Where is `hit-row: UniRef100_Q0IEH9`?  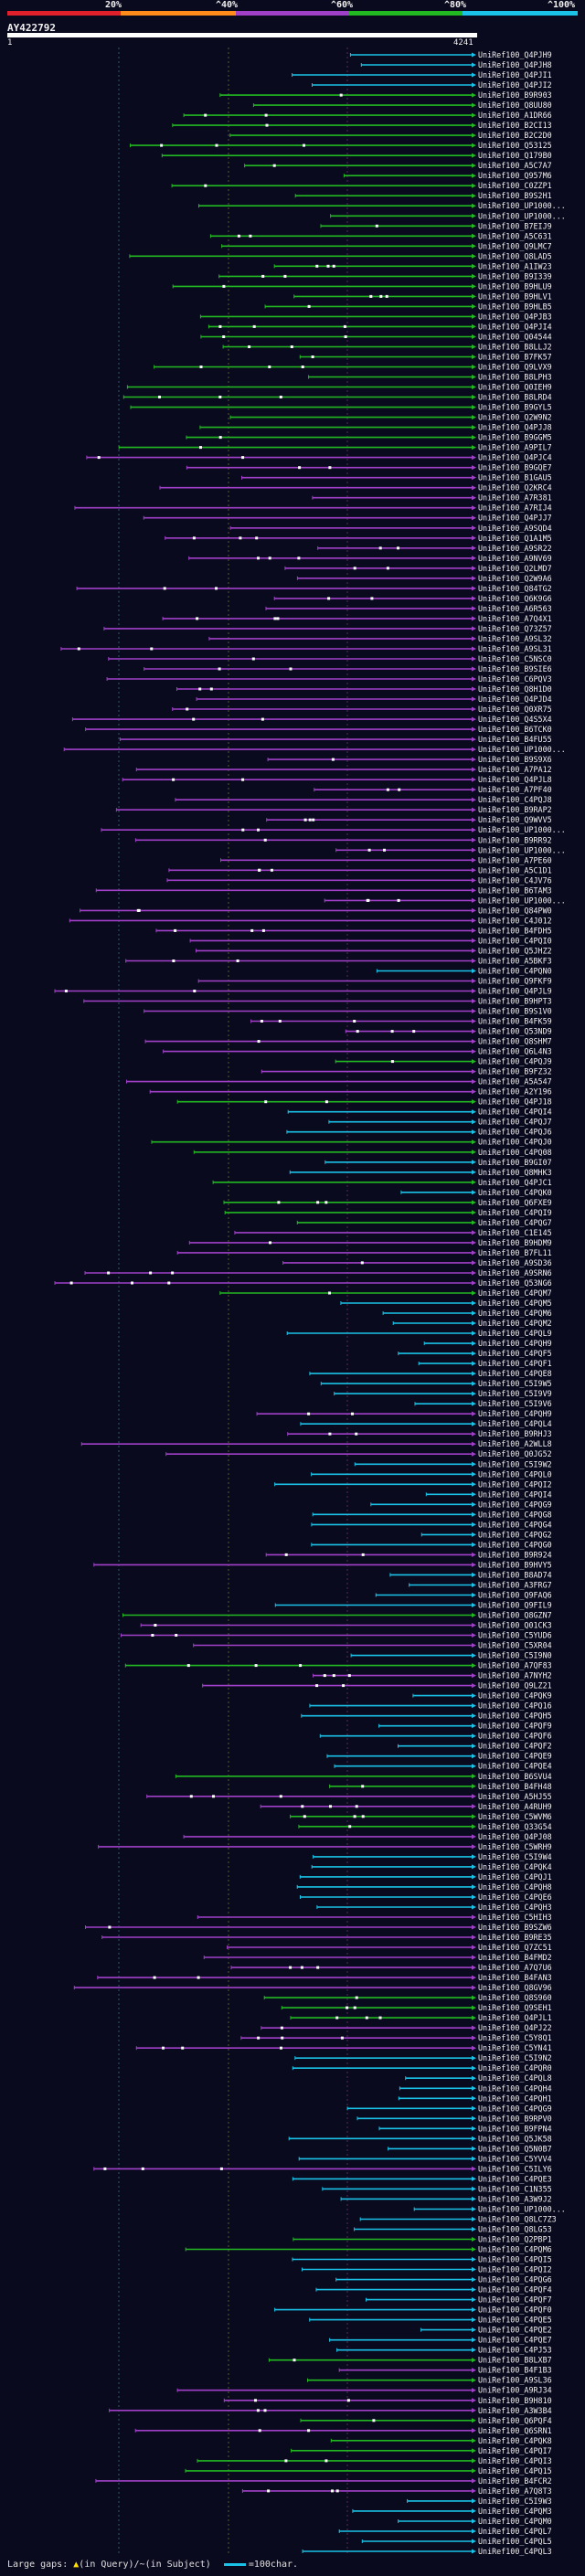
hit-row: UniRef100_Q0IEH9 is located at coordinates (339, 387).